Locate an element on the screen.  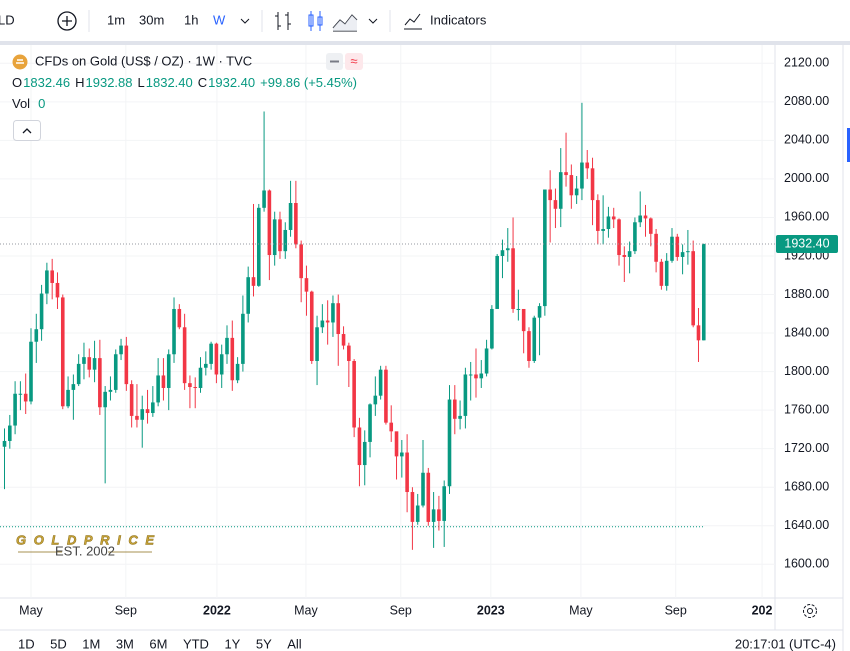
indicators-icon is located at coordinates (413, 21).